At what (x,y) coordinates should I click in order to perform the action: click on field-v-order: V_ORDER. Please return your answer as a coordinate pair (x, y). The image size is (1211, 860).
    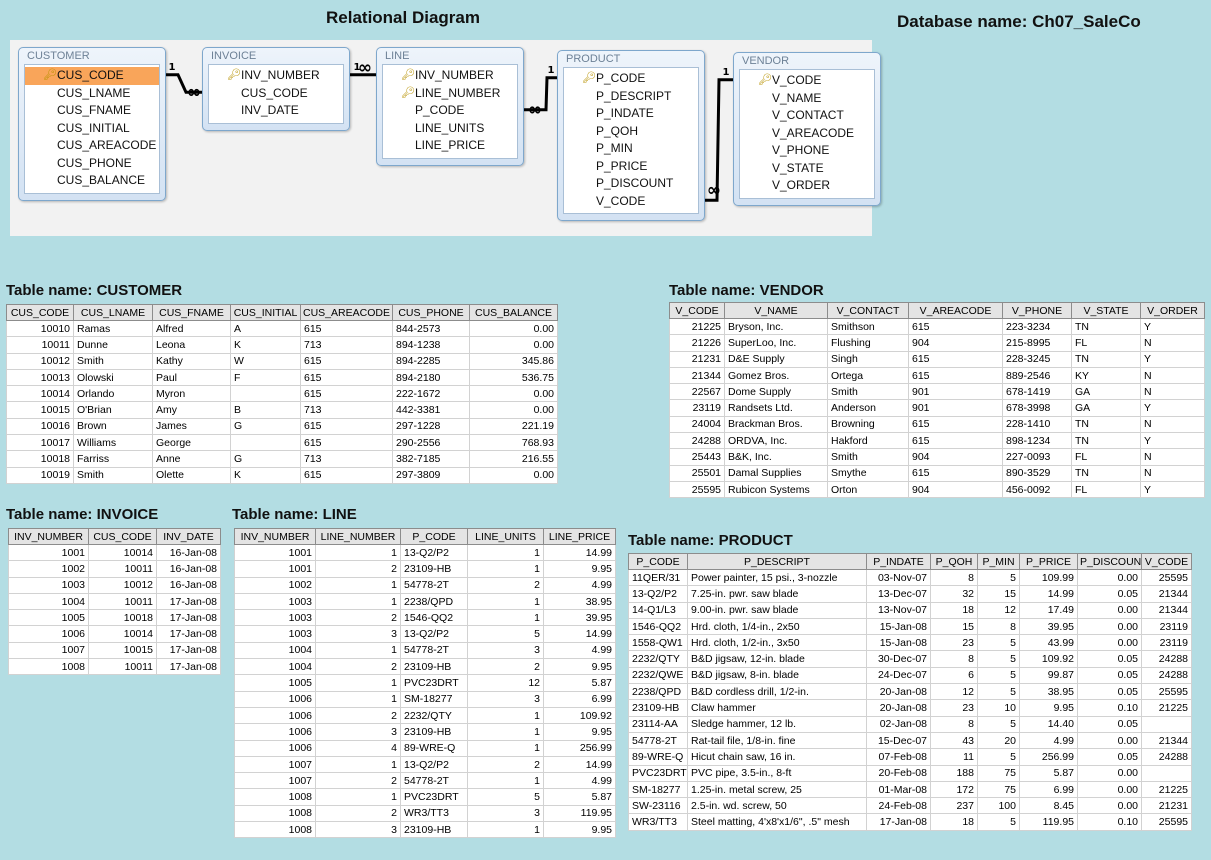
    Looking at the image, I should click on (807, 186).